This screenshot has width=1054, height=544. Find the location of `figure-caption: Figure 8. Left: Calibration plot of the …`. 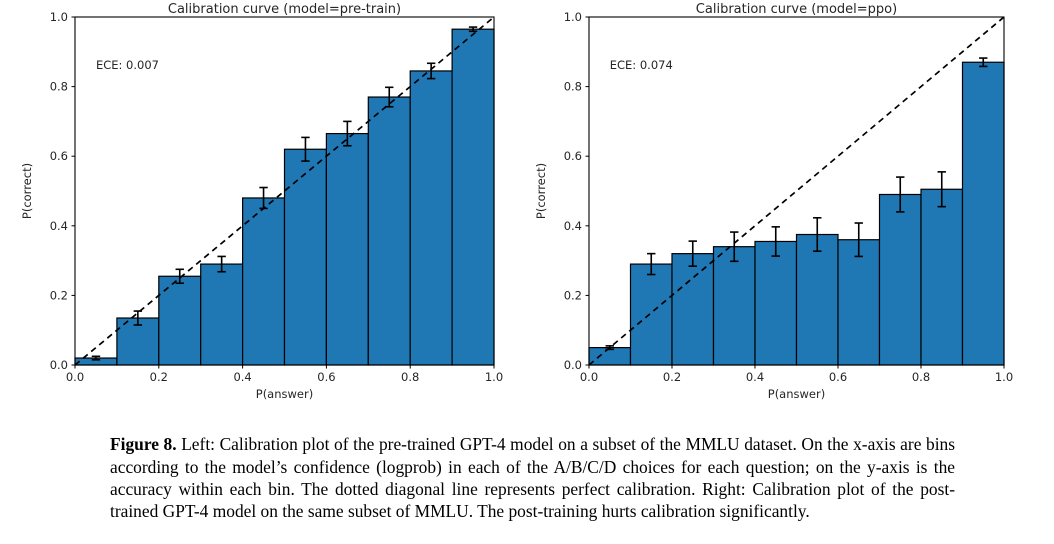

figure-caption: Figure 8. Left: Calibration plot of the … is located at coordinates (532, 477).